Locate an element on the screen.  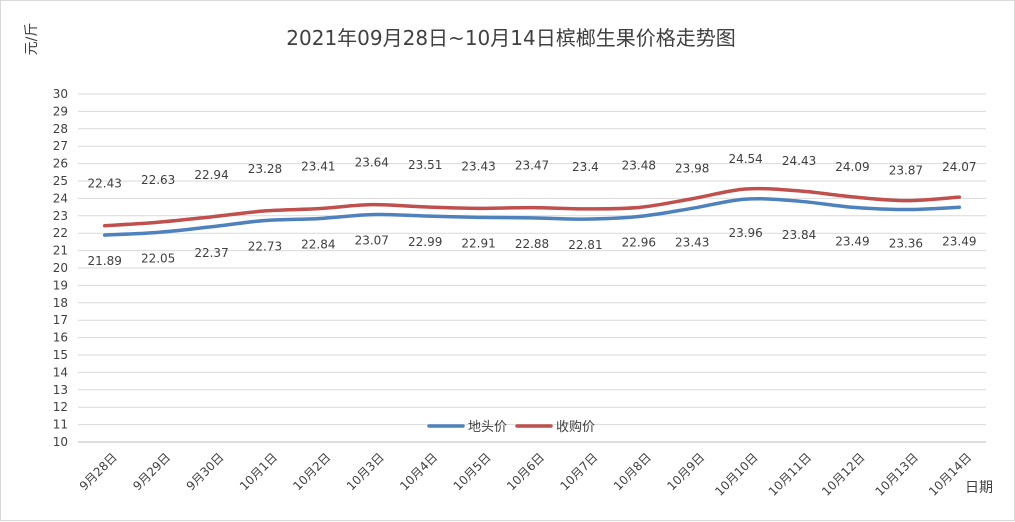
x-tick-label: 10月3日 is located at coordinates (365, 471).